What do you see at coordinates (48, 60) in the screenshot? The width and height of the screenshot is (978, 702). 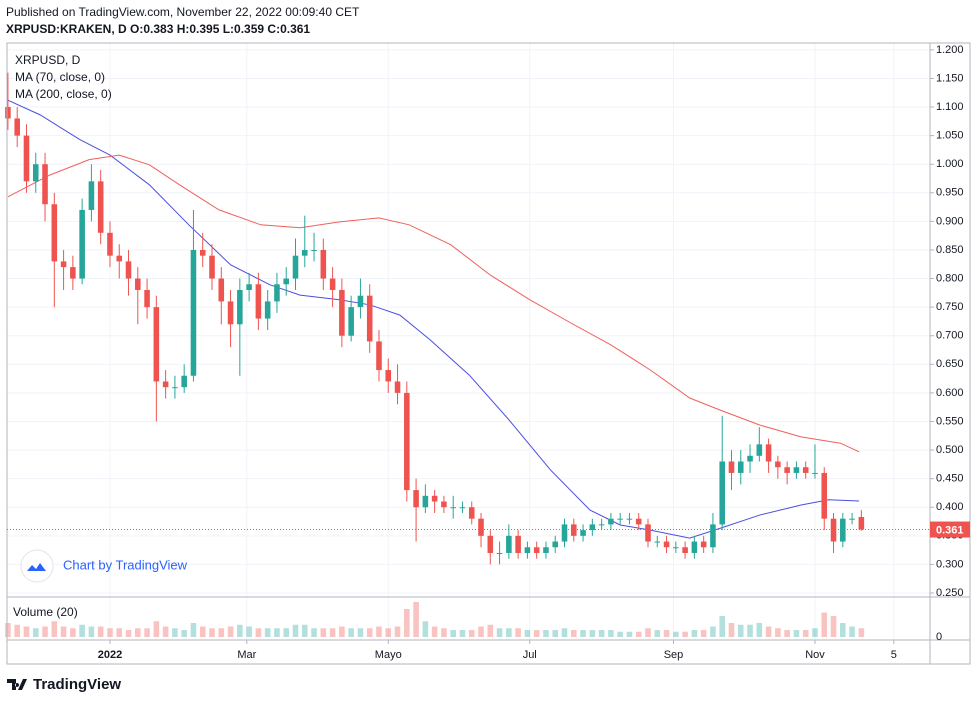 I see `legend-symbol: XRPUSD, D` at bounding box center [48, 60].